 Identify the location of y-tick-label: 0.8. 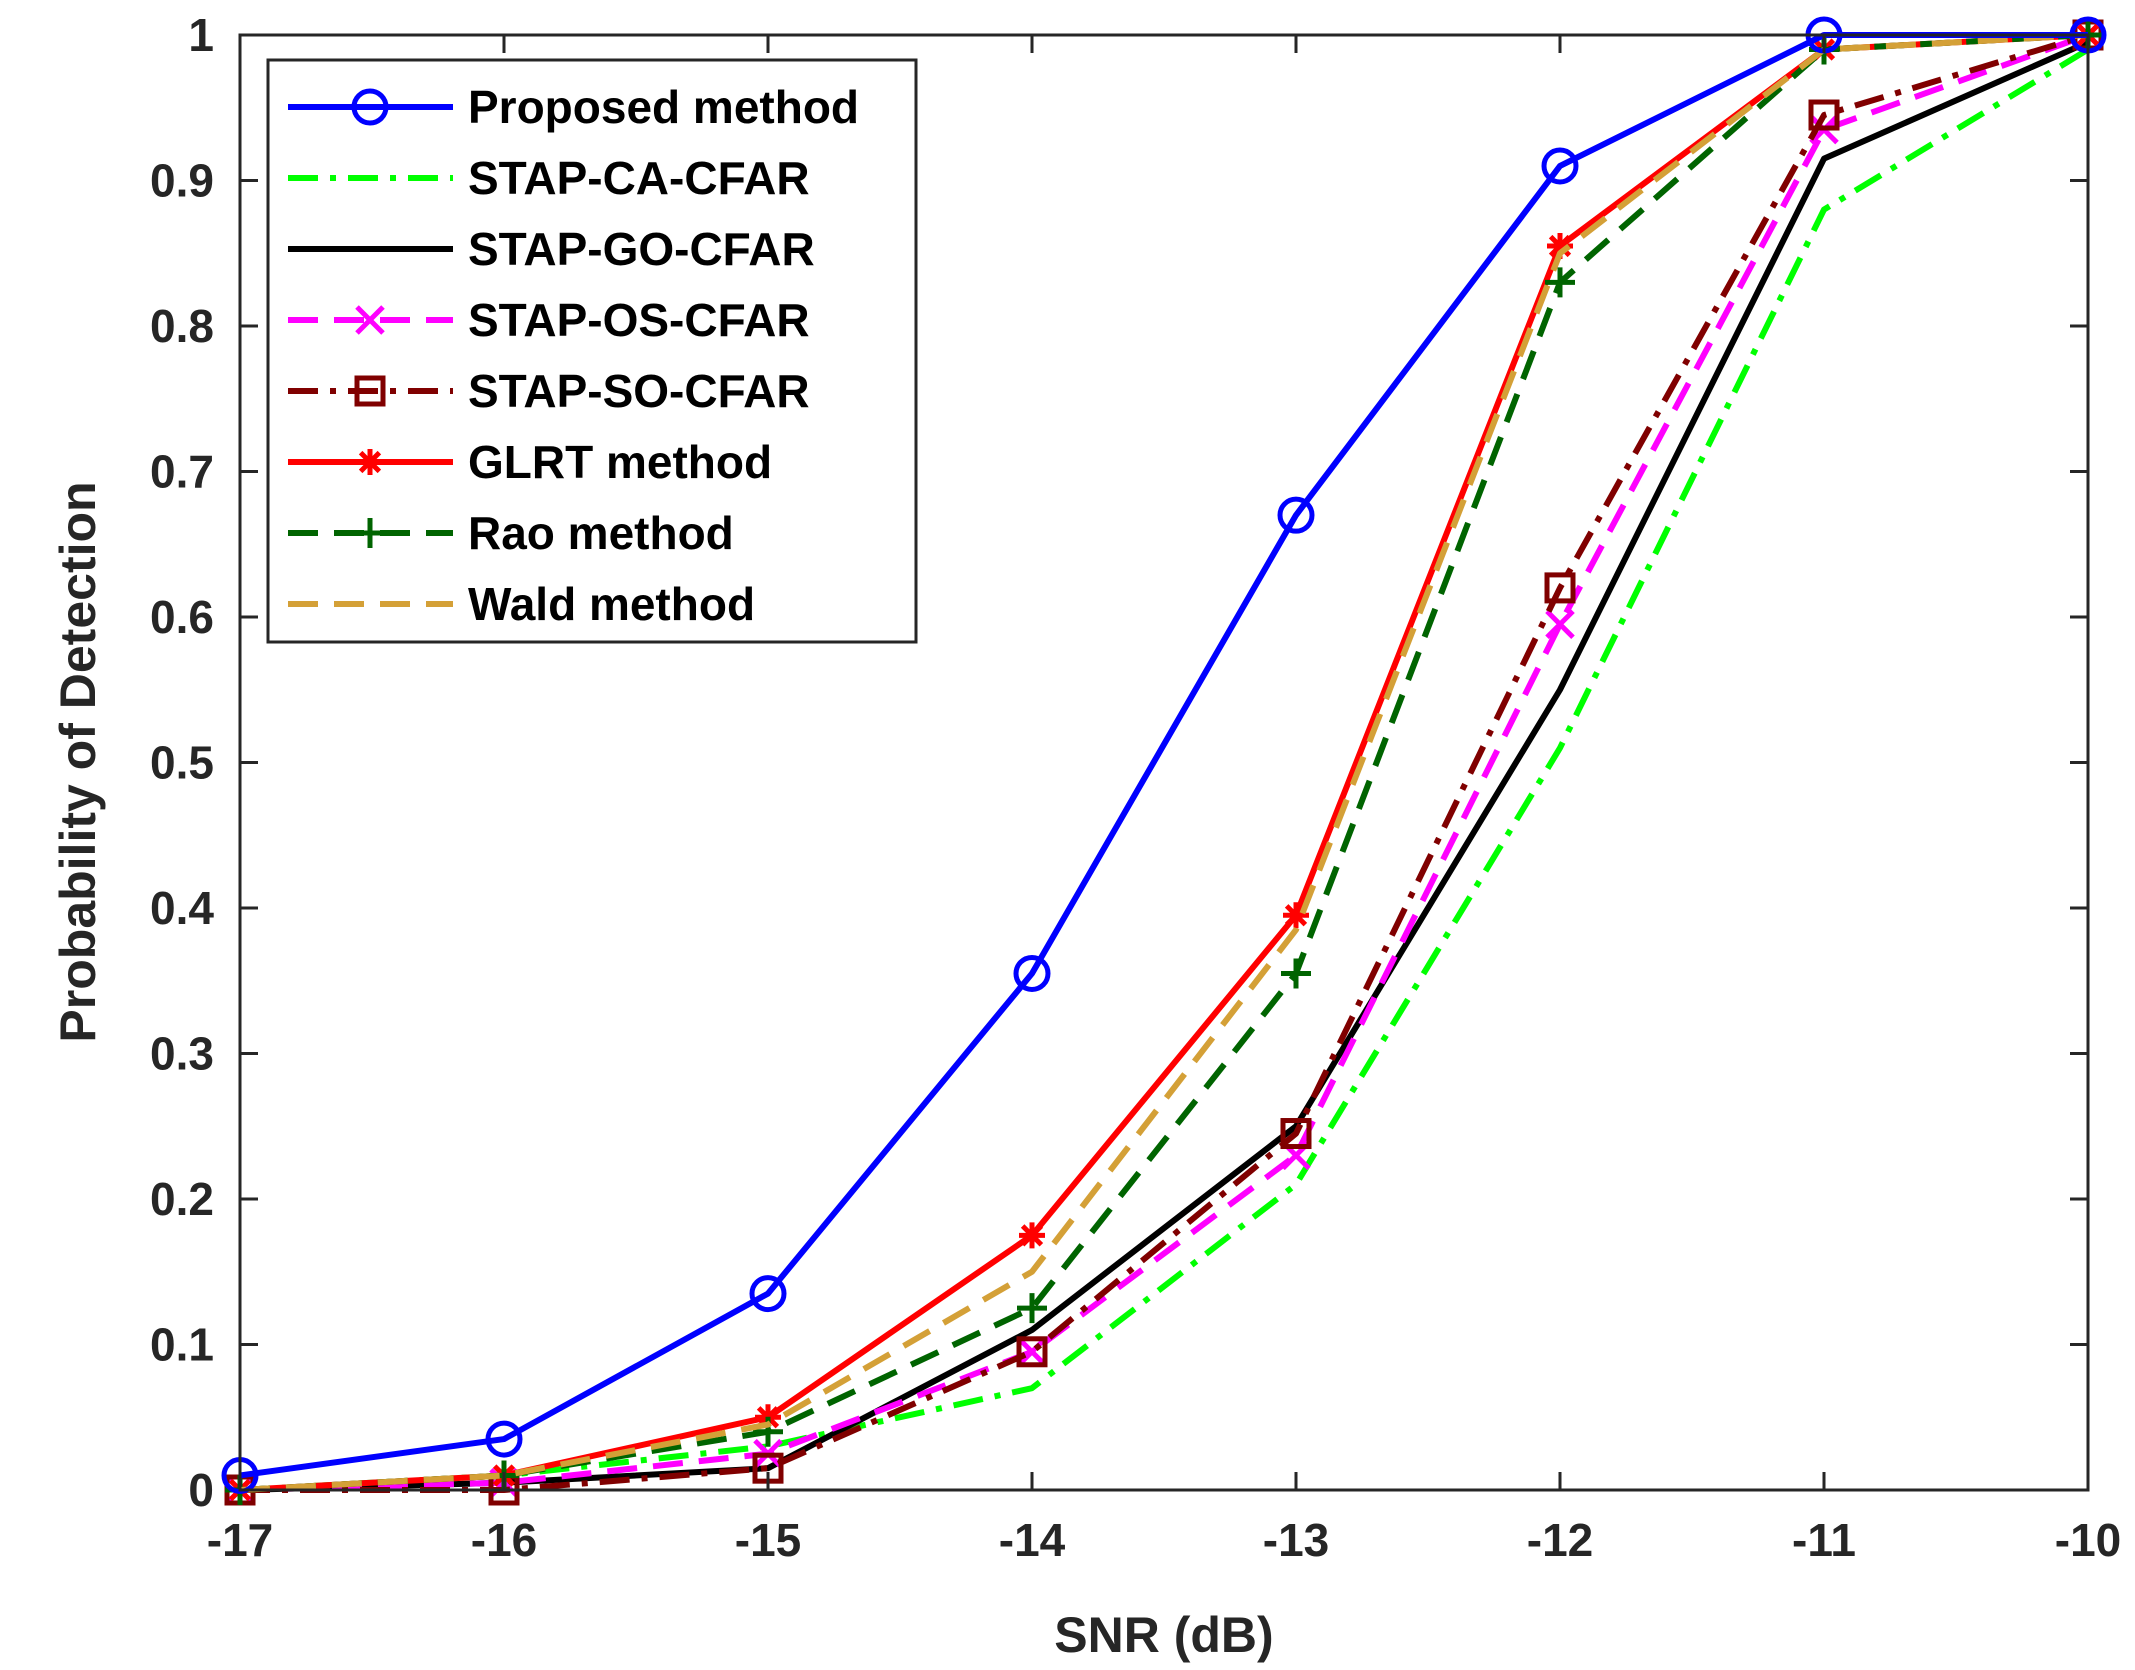
(182, 326).